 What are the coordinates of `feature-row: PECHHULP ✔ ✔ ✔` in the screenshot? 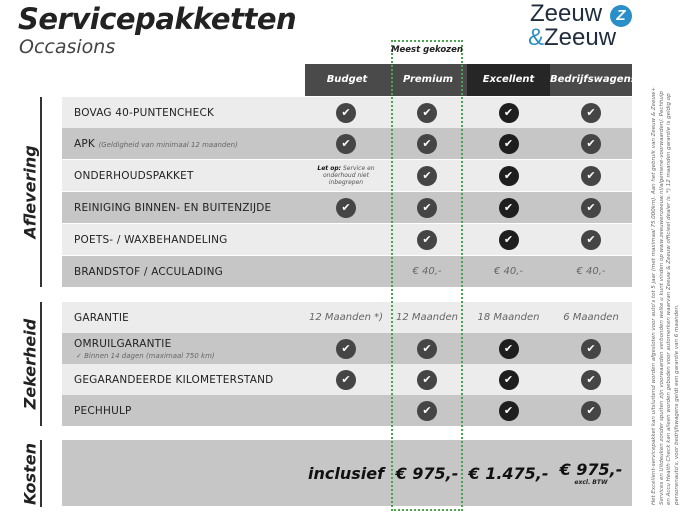 It's located at (347, 410).